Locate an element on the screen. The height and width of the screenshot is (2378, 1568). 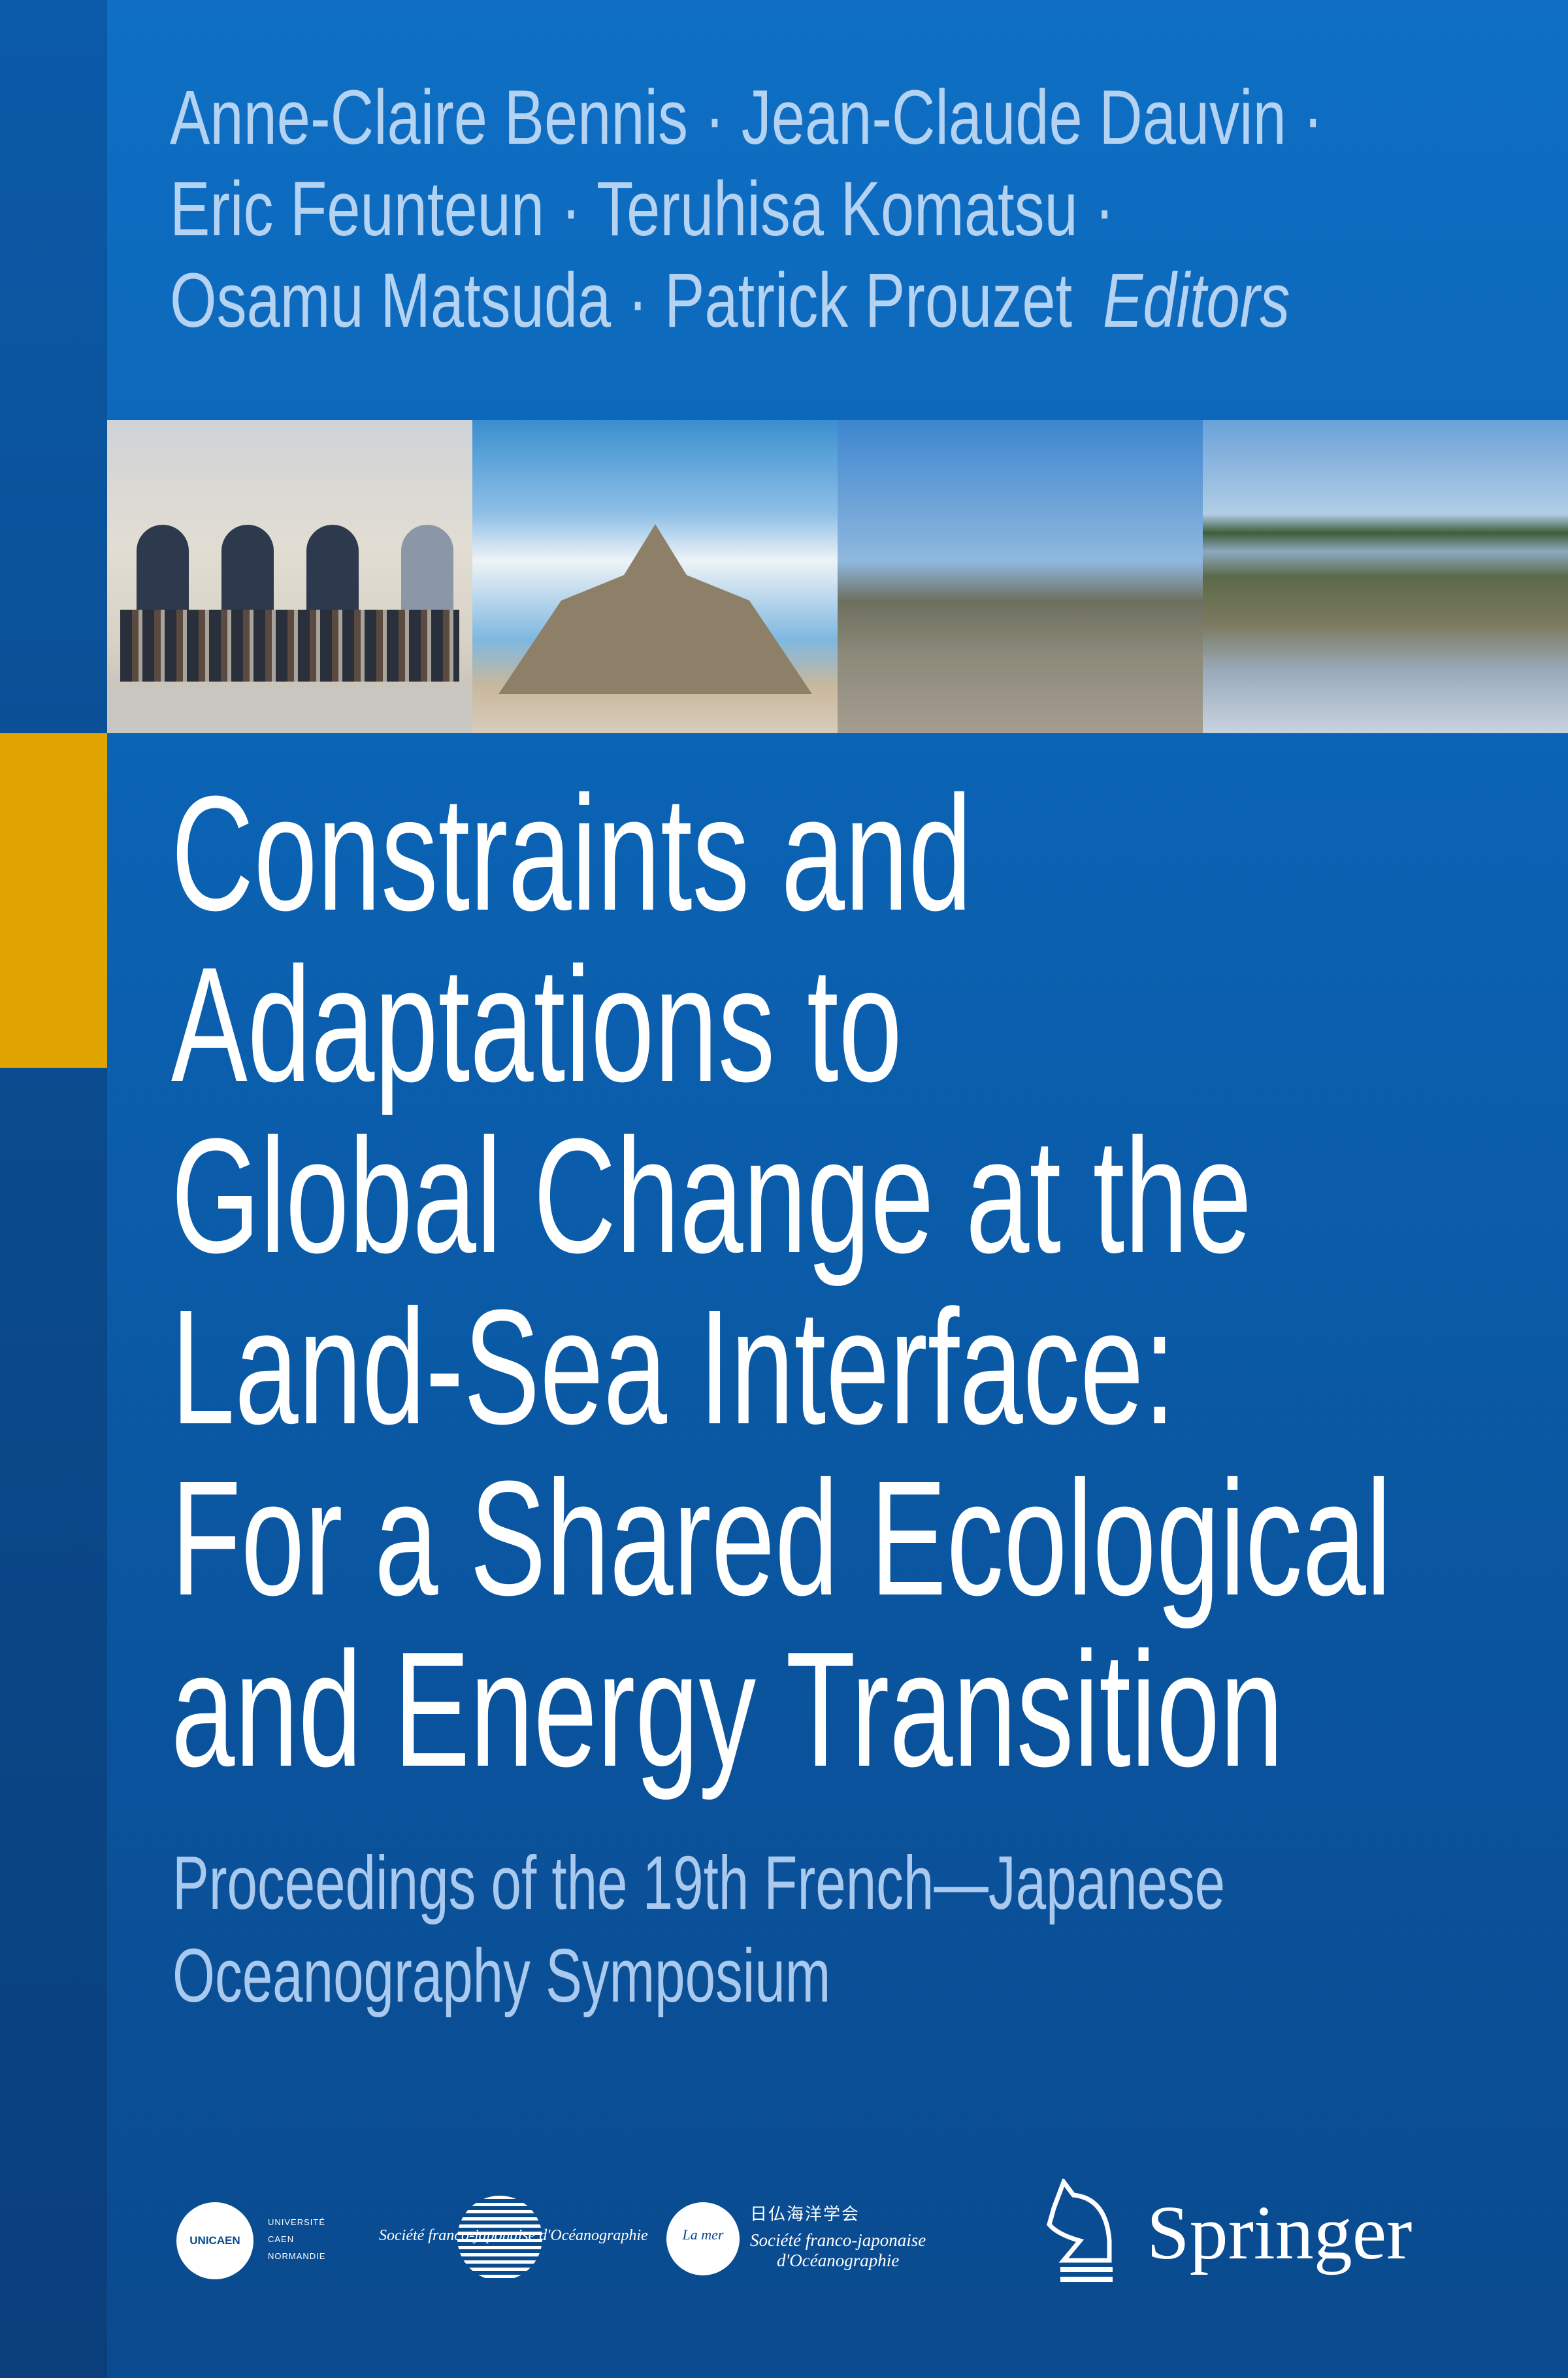
title-line: and Energy Transition is located at coordinates (727, 1709).